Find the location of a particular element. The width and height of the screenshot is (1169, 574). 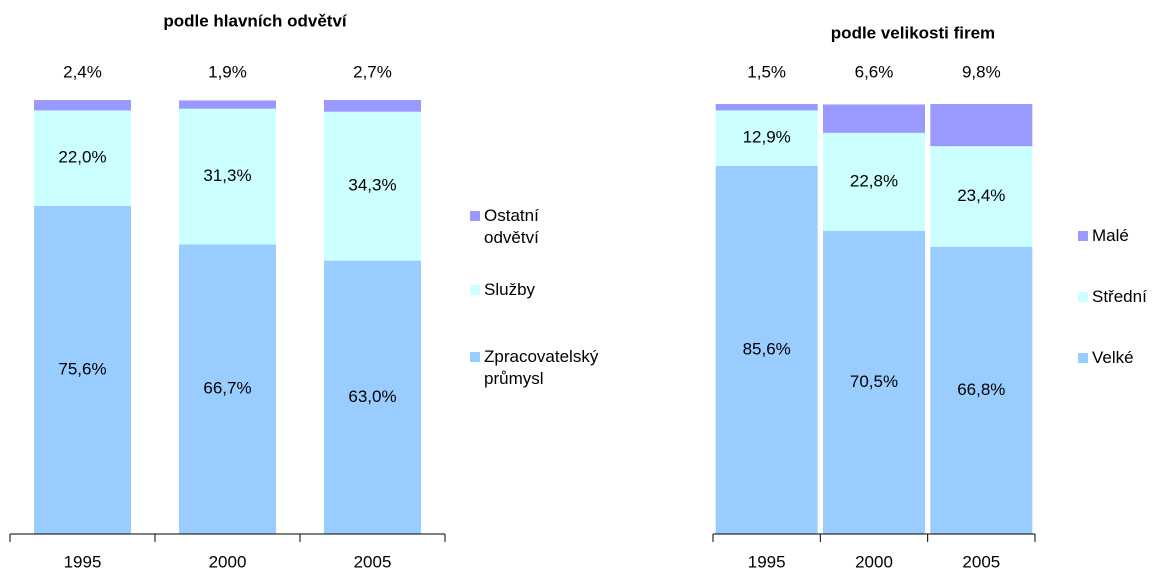

chart-title: podle velikosti firem is located at coordinates (913, 32).